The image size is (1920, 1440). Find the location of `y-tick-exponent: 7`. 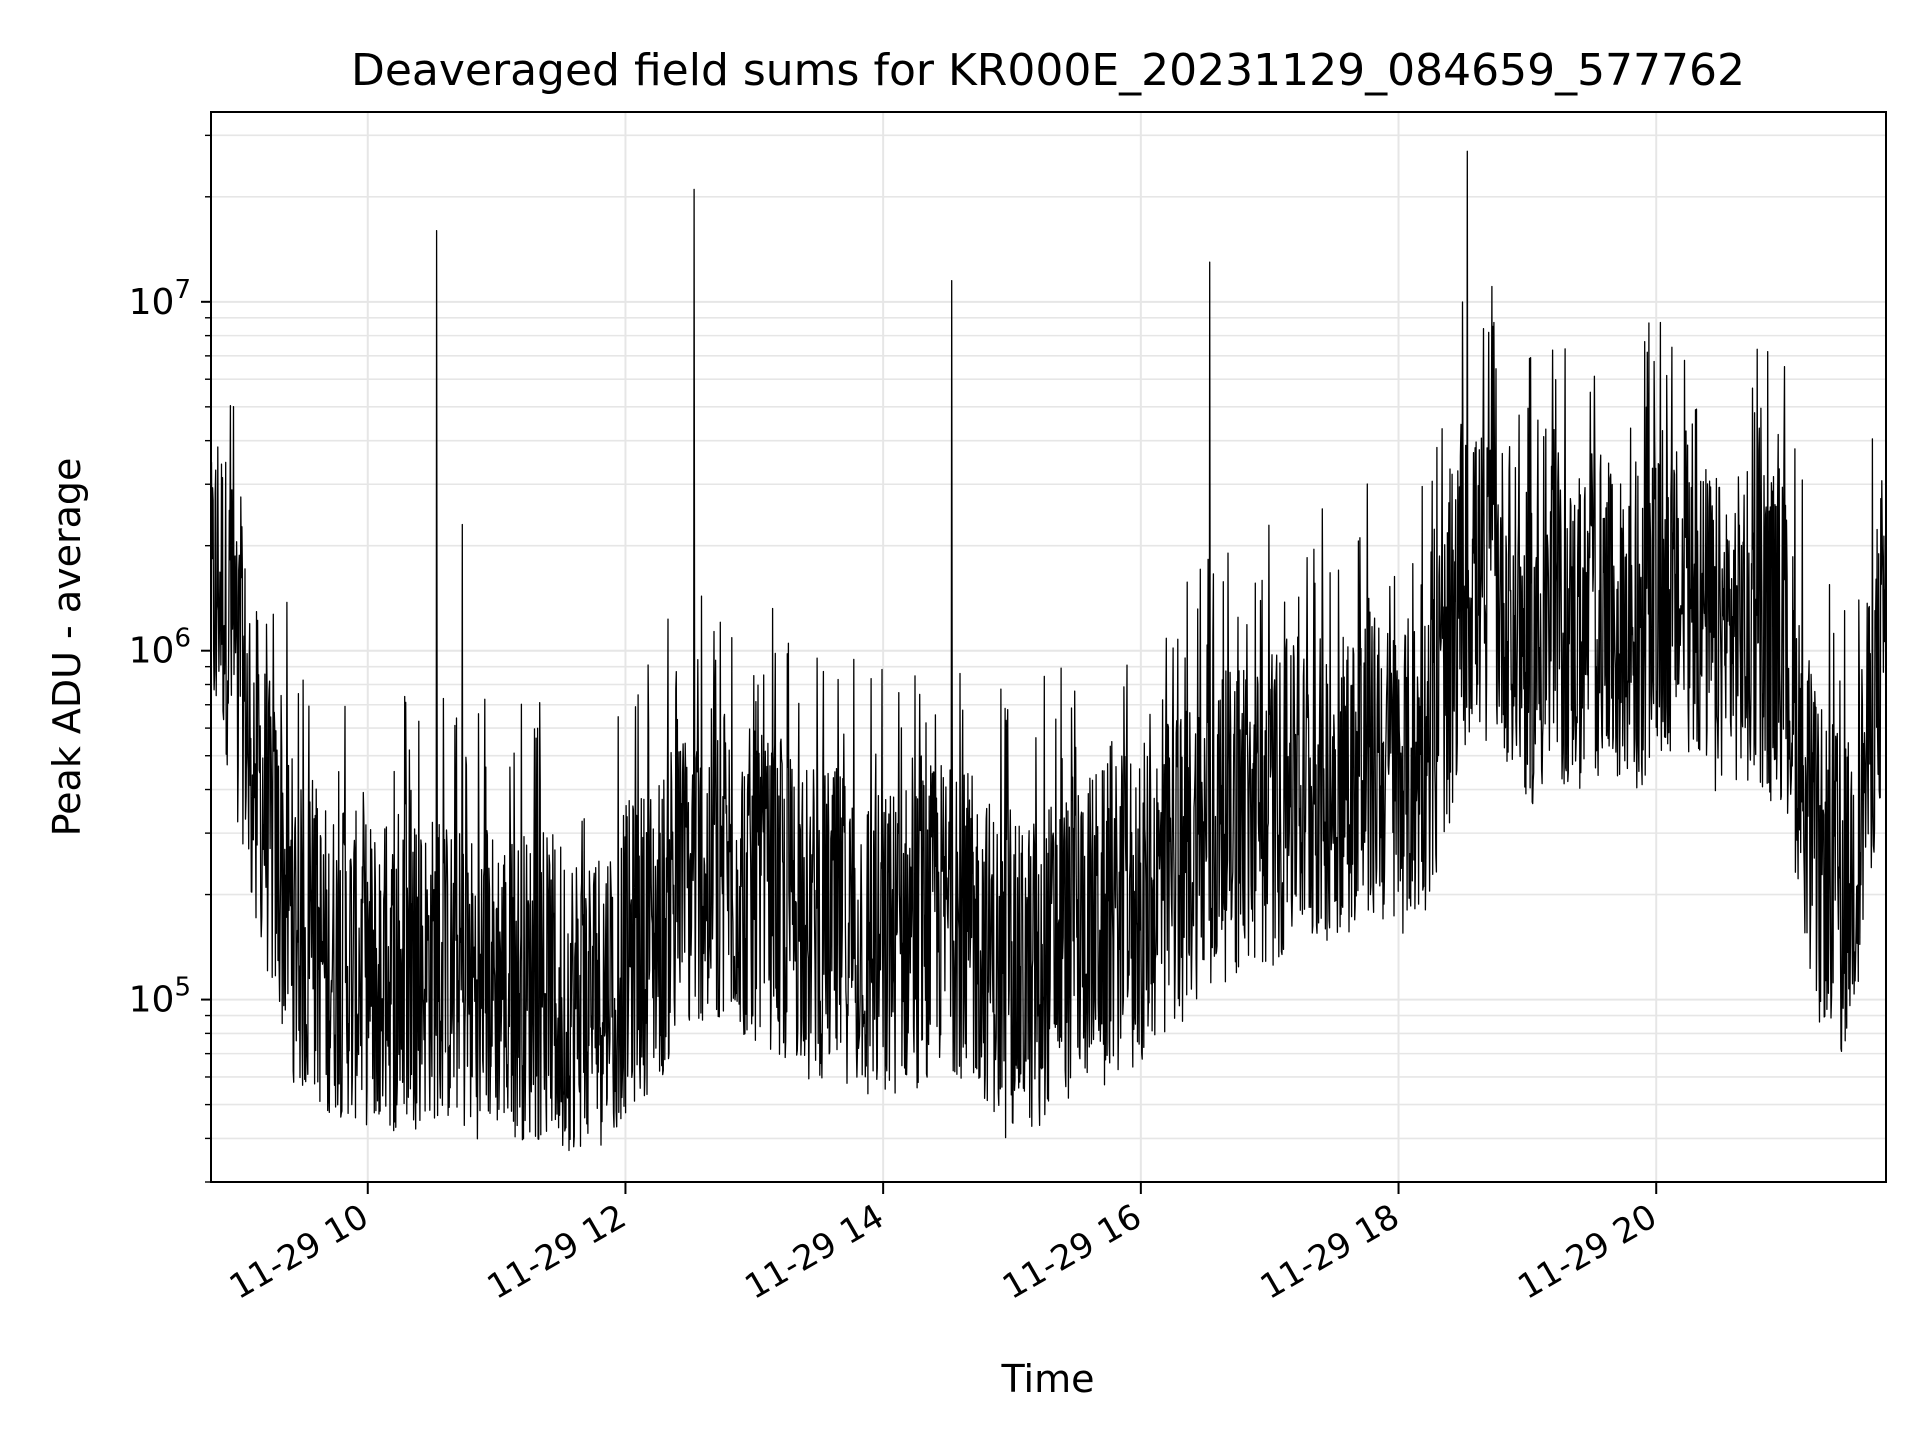

y-tick-exponent: 7 is located at coordinates (182, 290).